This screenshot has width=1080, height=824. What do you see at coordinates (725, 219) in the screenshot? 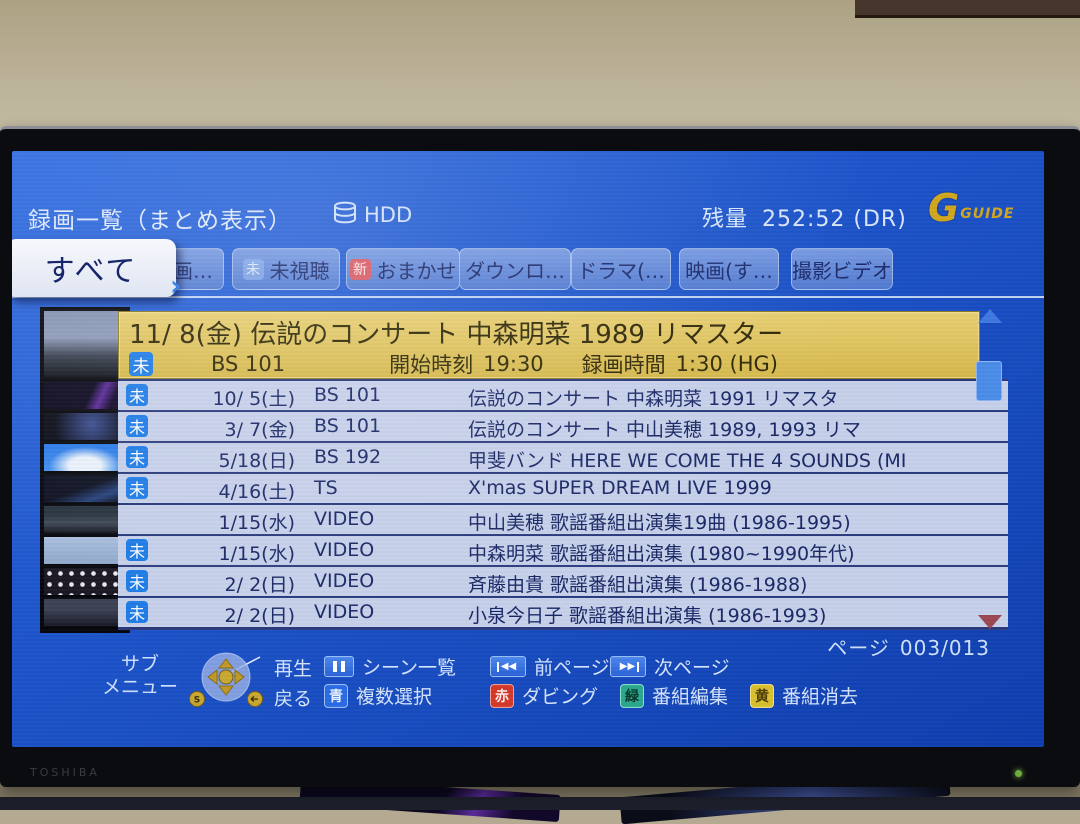
I see `remaining-label: 残量` at bounding box center [725, 219].